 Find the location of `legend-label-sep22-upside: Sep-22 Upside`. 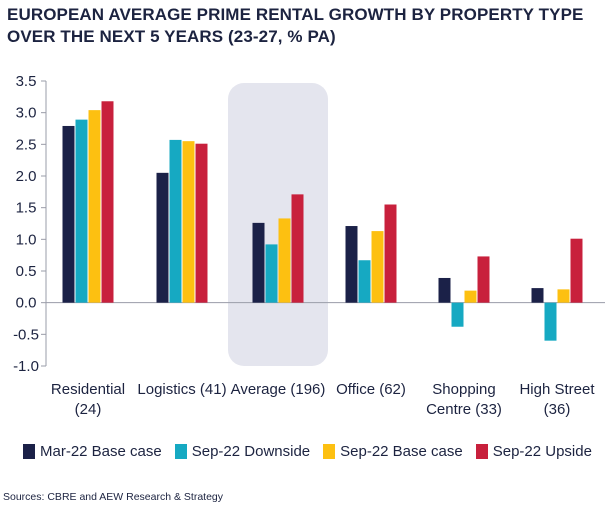

legend-label-sep22-upside: Sep-22 Upside is located at coordinates (542, 451).